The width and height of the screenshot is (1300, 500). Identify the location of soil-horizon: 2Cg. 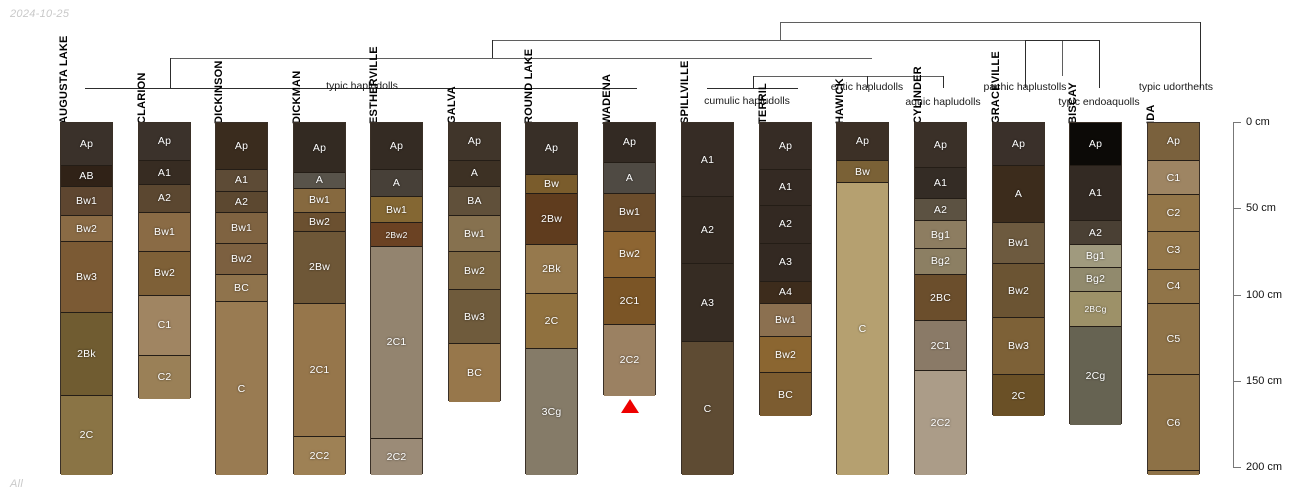
(1095, 375).